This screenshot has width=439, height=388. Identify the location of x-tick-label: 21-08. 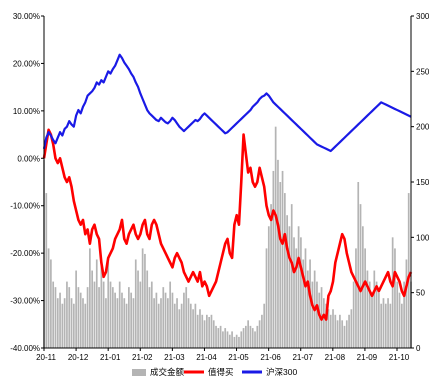
(335, 357).